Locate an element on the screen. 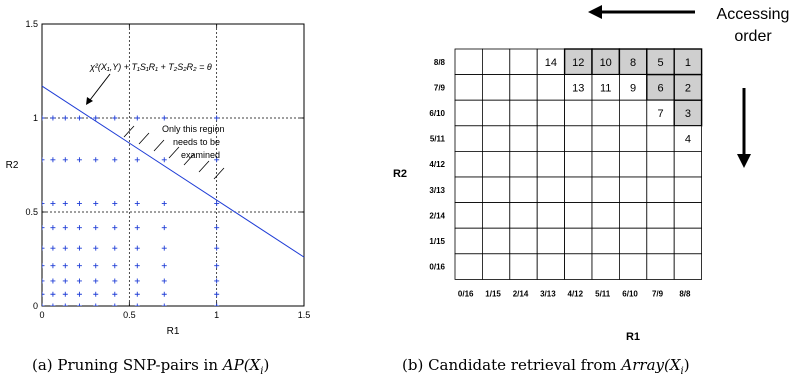  grid-y-axis-label: R2 is located at coordinates (400, 174).